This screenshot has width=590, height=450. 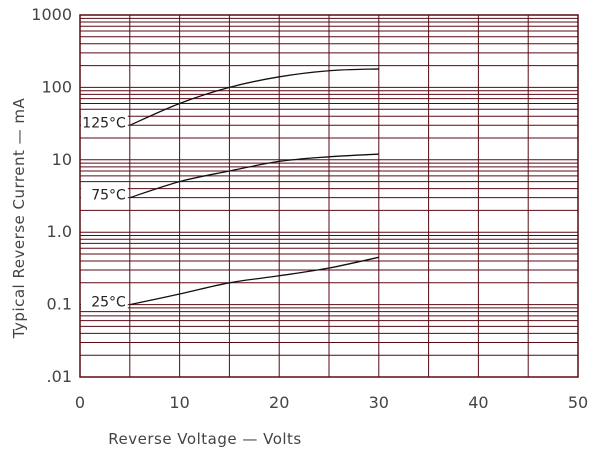 What do you see at coordinates (108, 196) in the screenshot?
I see `series-label: 75°C` at bounding box center [108, 196].